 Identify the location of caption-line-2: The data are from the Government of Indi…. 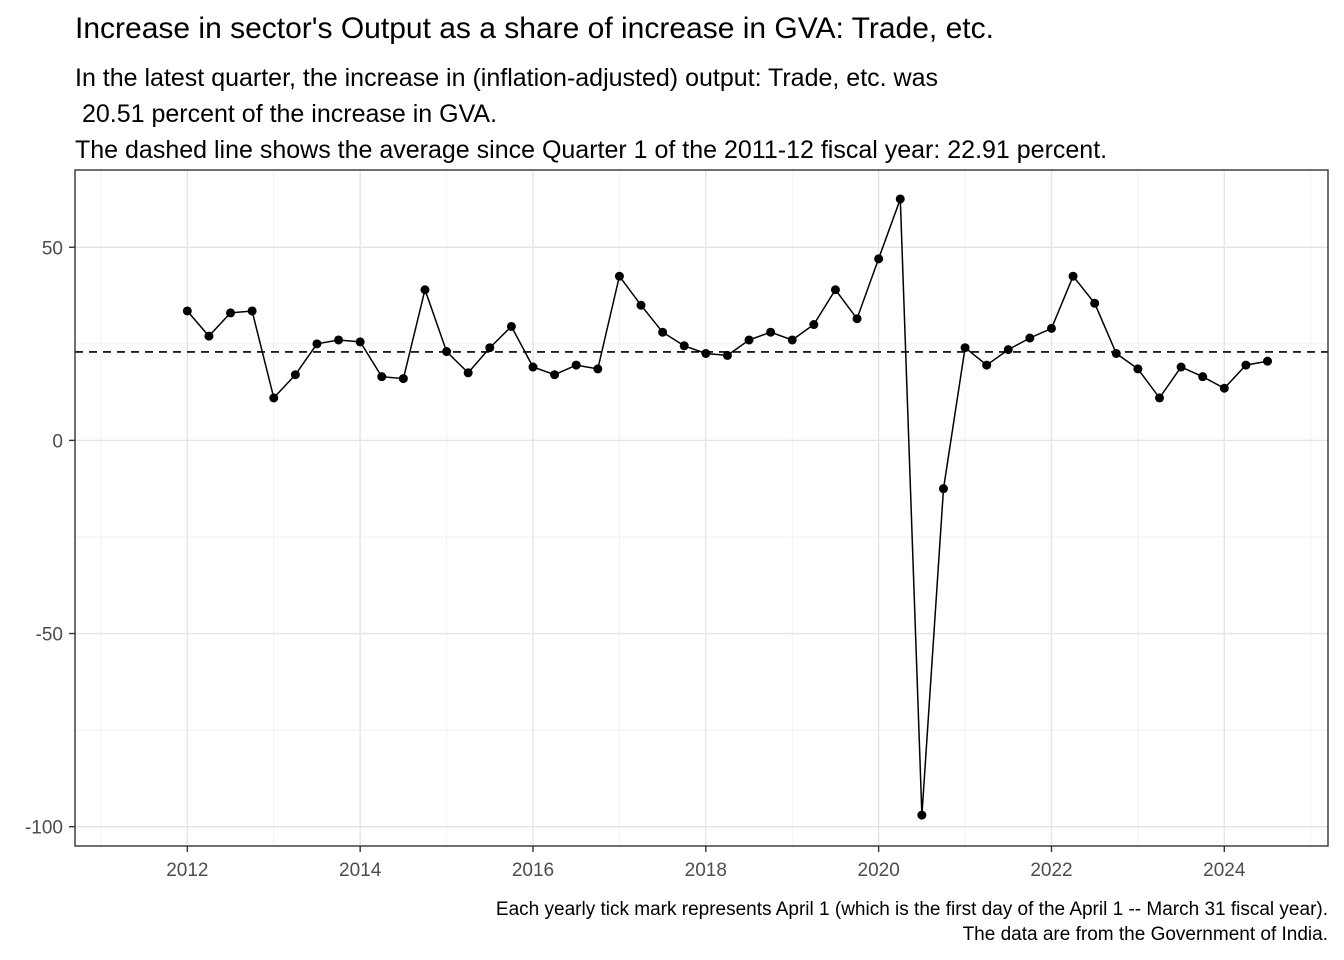
(1145, 934).